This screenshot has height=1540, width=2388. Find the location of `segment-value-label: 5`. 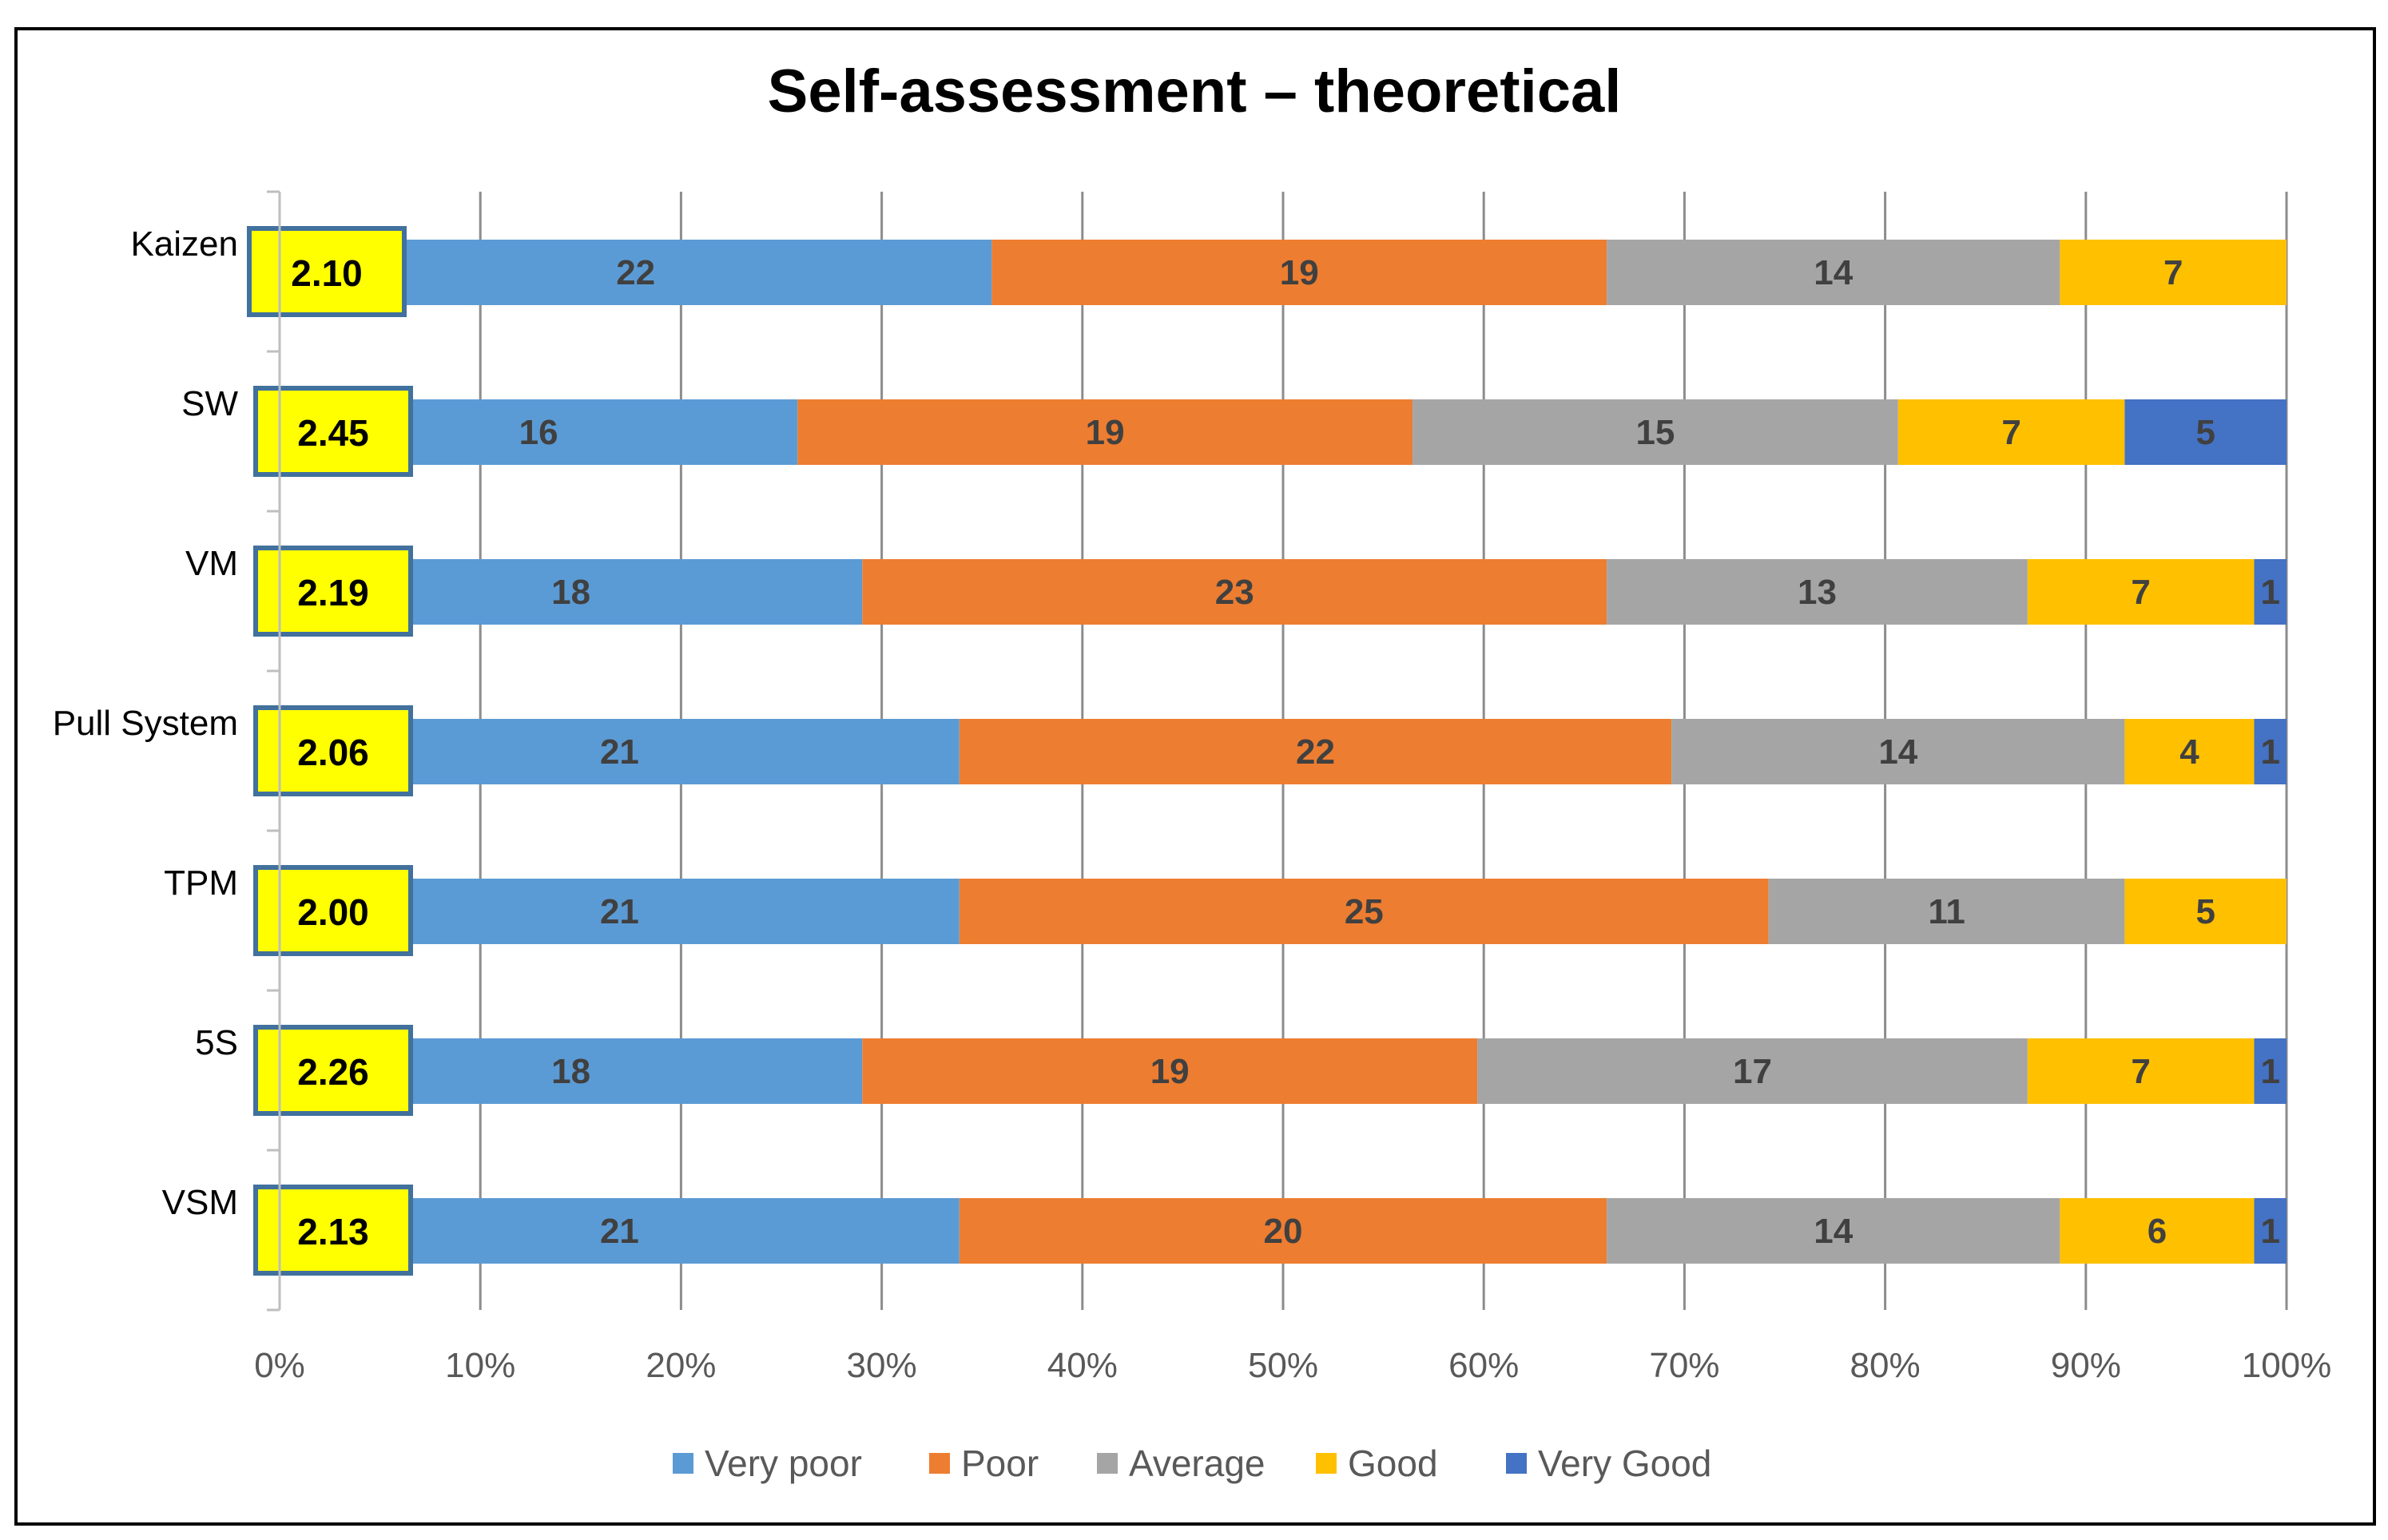

segment-value-label: 5 is located at coordinates (2205, 911).